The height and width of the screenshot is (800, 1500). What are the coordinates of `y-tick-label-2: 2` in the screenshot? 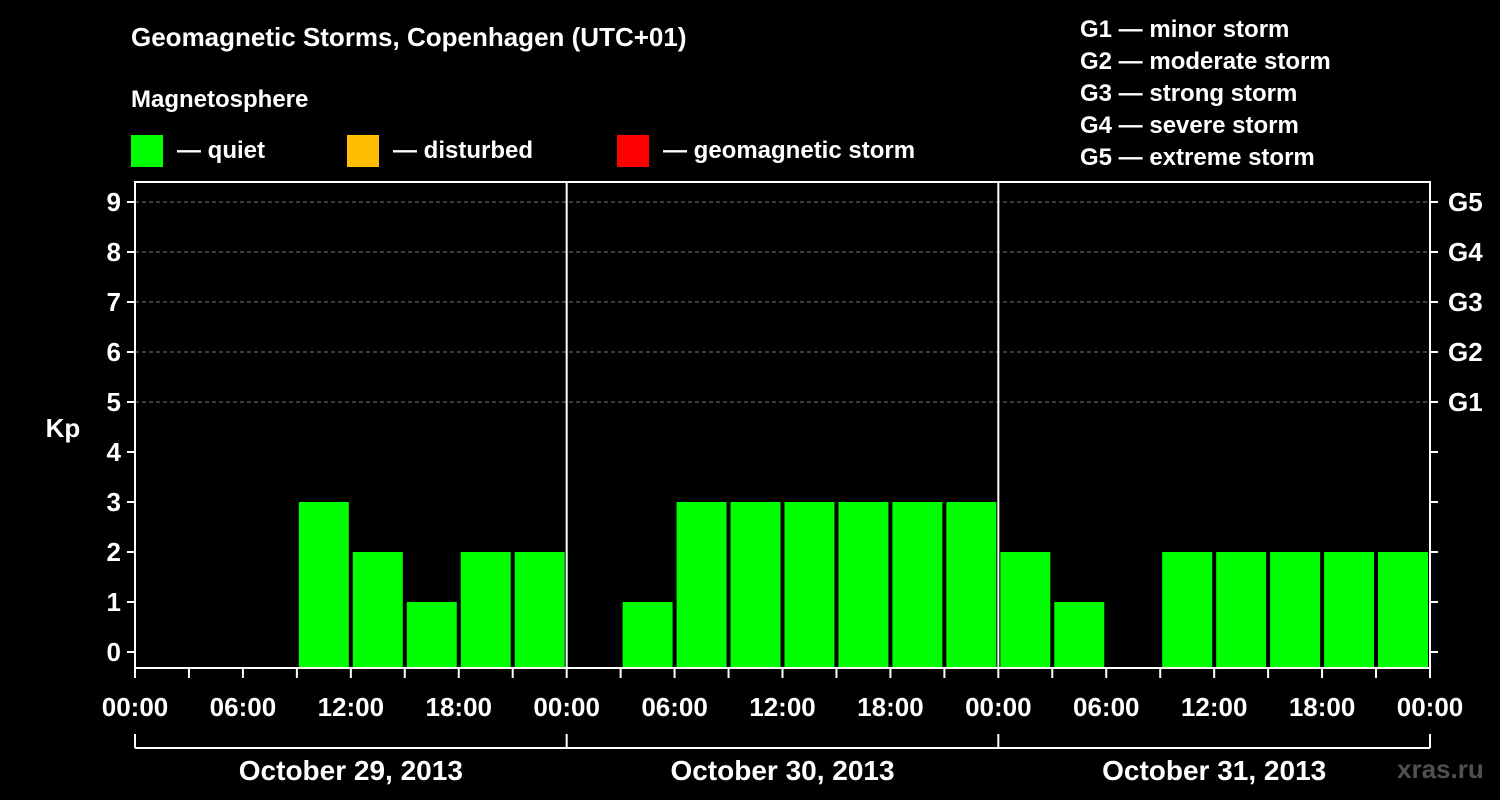 It's located at (114, 552).